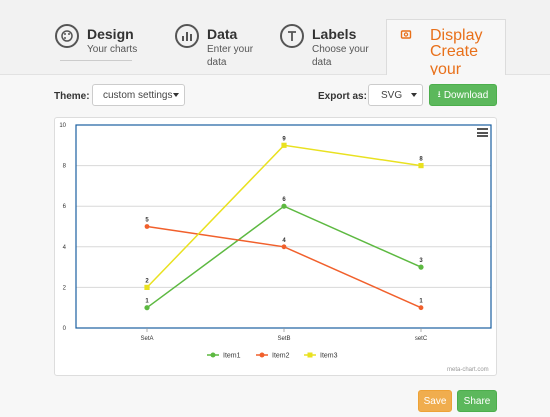  I want to click on x-tick-label: setC, so click(421, 339).